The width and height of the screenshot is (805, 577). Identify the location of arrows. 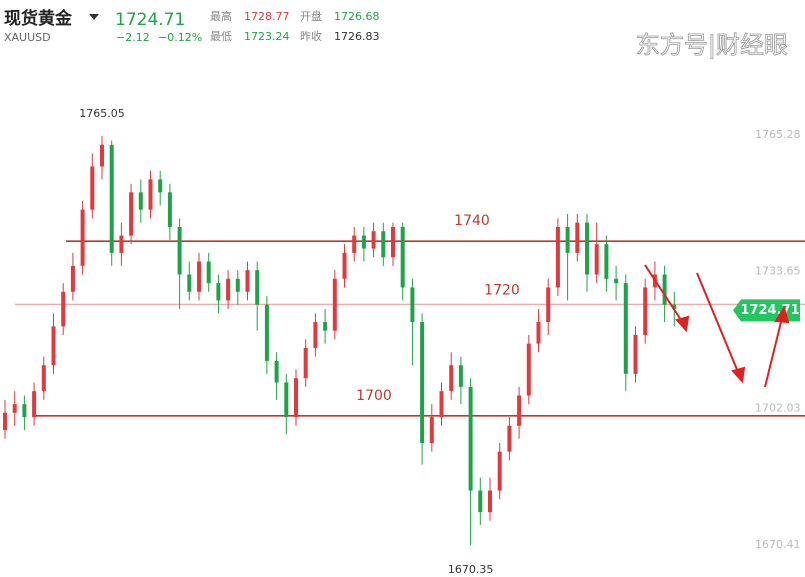
(717, 326).